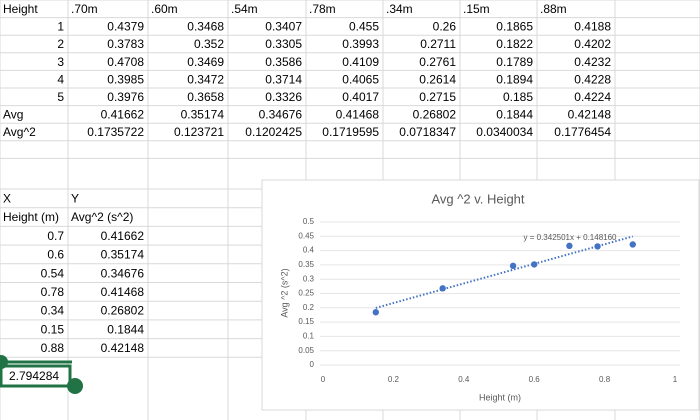 Image resolution: width=700 pixels, height=420 pixels. What do you see at coordinates (309, 221) in the screenshot?
I see `y-tick-label: 0.5` at bounding box center [309, 221].